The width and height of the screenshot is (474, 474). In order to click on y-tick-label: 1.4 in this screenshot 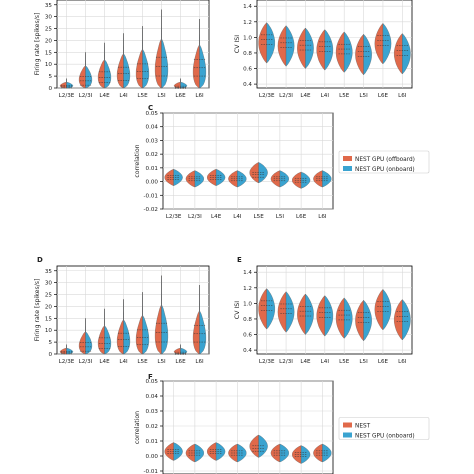, I will do `click(247, 7)`.